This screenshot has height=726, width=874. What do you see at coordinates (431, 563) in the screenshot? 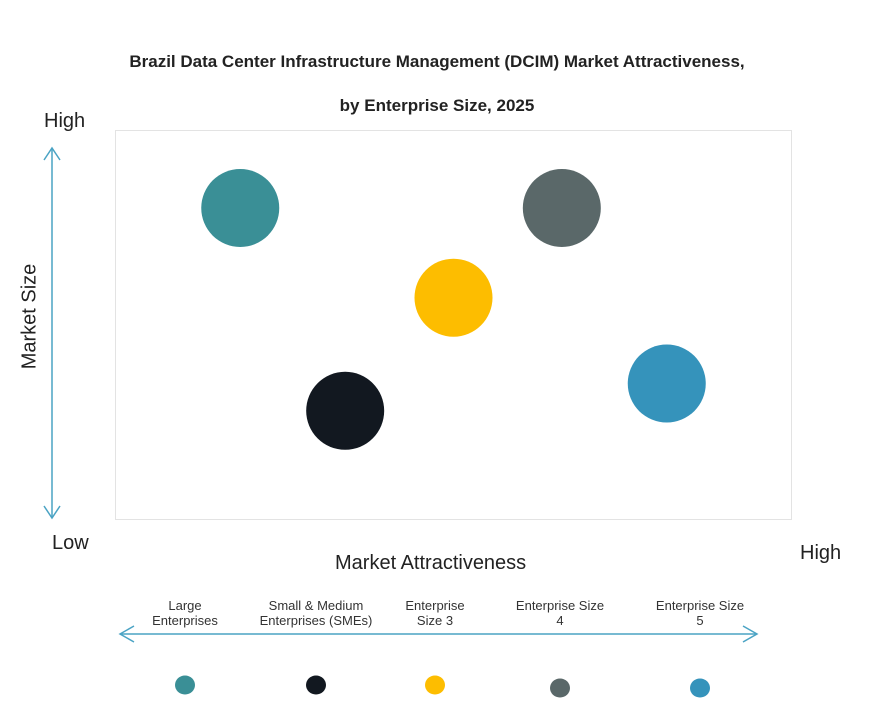
I see `x-axis-label: Market Attractiveness` at bounding box center [431, 563].